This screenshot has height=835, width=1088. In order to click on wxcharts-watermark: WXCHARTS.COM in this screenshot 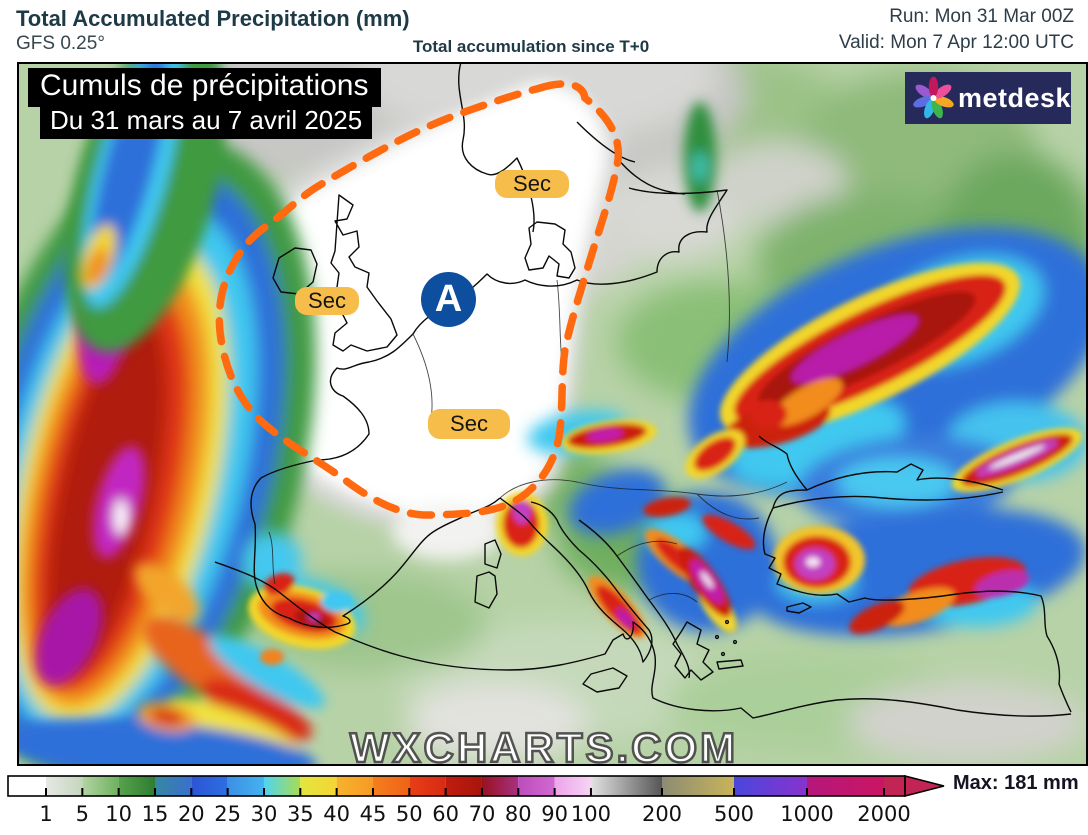, I will do `click(544, 748)`.